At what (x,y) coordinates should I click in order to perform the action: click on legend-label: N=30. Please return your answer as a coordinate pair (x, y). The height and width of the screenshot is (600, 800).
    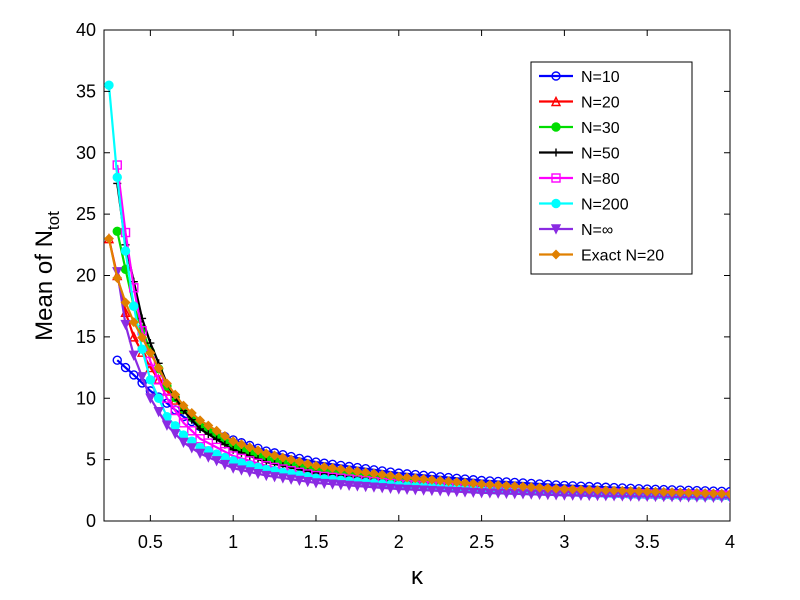
    Looking at the image, I should click on (600, 128).